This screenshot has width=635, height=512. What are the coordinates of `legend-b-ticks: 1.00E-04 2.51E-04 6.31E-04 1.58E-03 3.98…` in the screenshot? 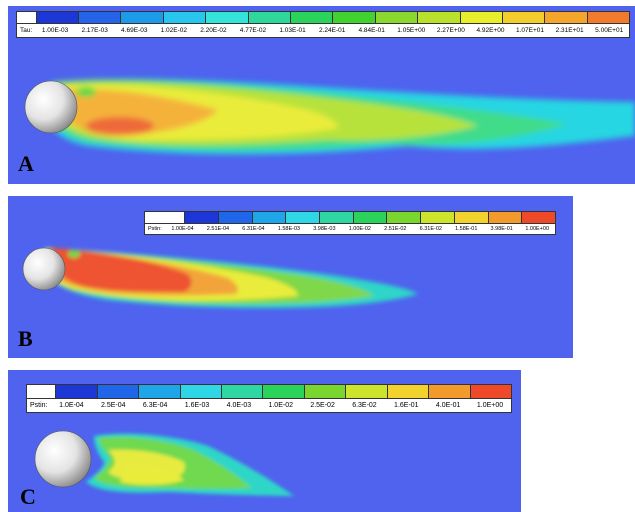 It's located at (360, 229).